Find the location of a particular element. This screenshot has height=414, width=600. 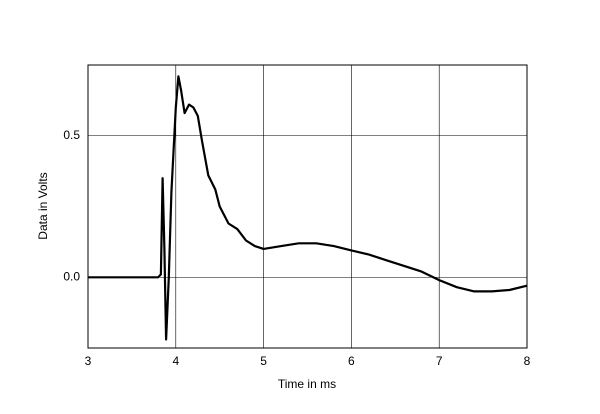

x-tick-label: 8 is located at coordinates (527, 361).